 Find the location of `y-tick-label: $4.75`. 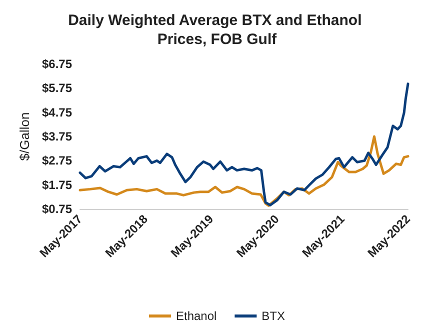

y-tick-label: $4.75 is located at coordinates (57, 112).